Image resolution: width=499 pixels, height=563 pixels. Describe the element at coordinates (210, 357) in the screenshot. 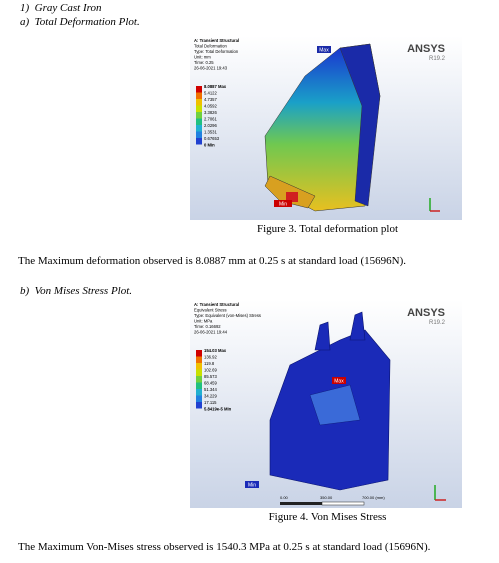

I see `legend-label: 136.92` at that location.